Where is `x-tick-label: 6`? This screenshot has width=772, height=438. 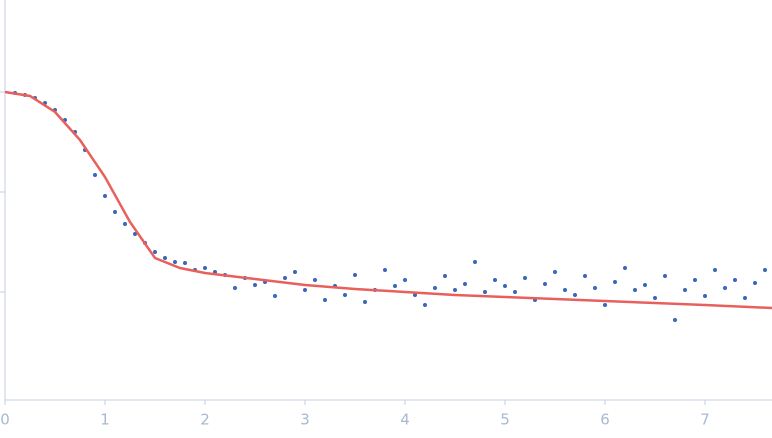
x-tick-label: 6 is located at coordinates (605, 420).